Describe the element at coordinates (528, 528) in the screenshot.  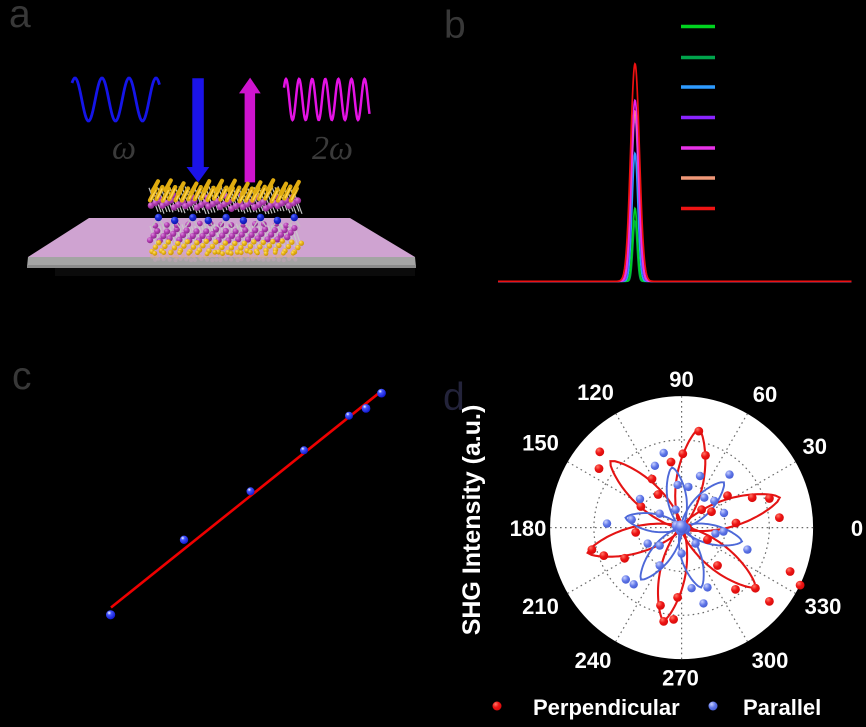
I see `svg-text: 180` at that location.